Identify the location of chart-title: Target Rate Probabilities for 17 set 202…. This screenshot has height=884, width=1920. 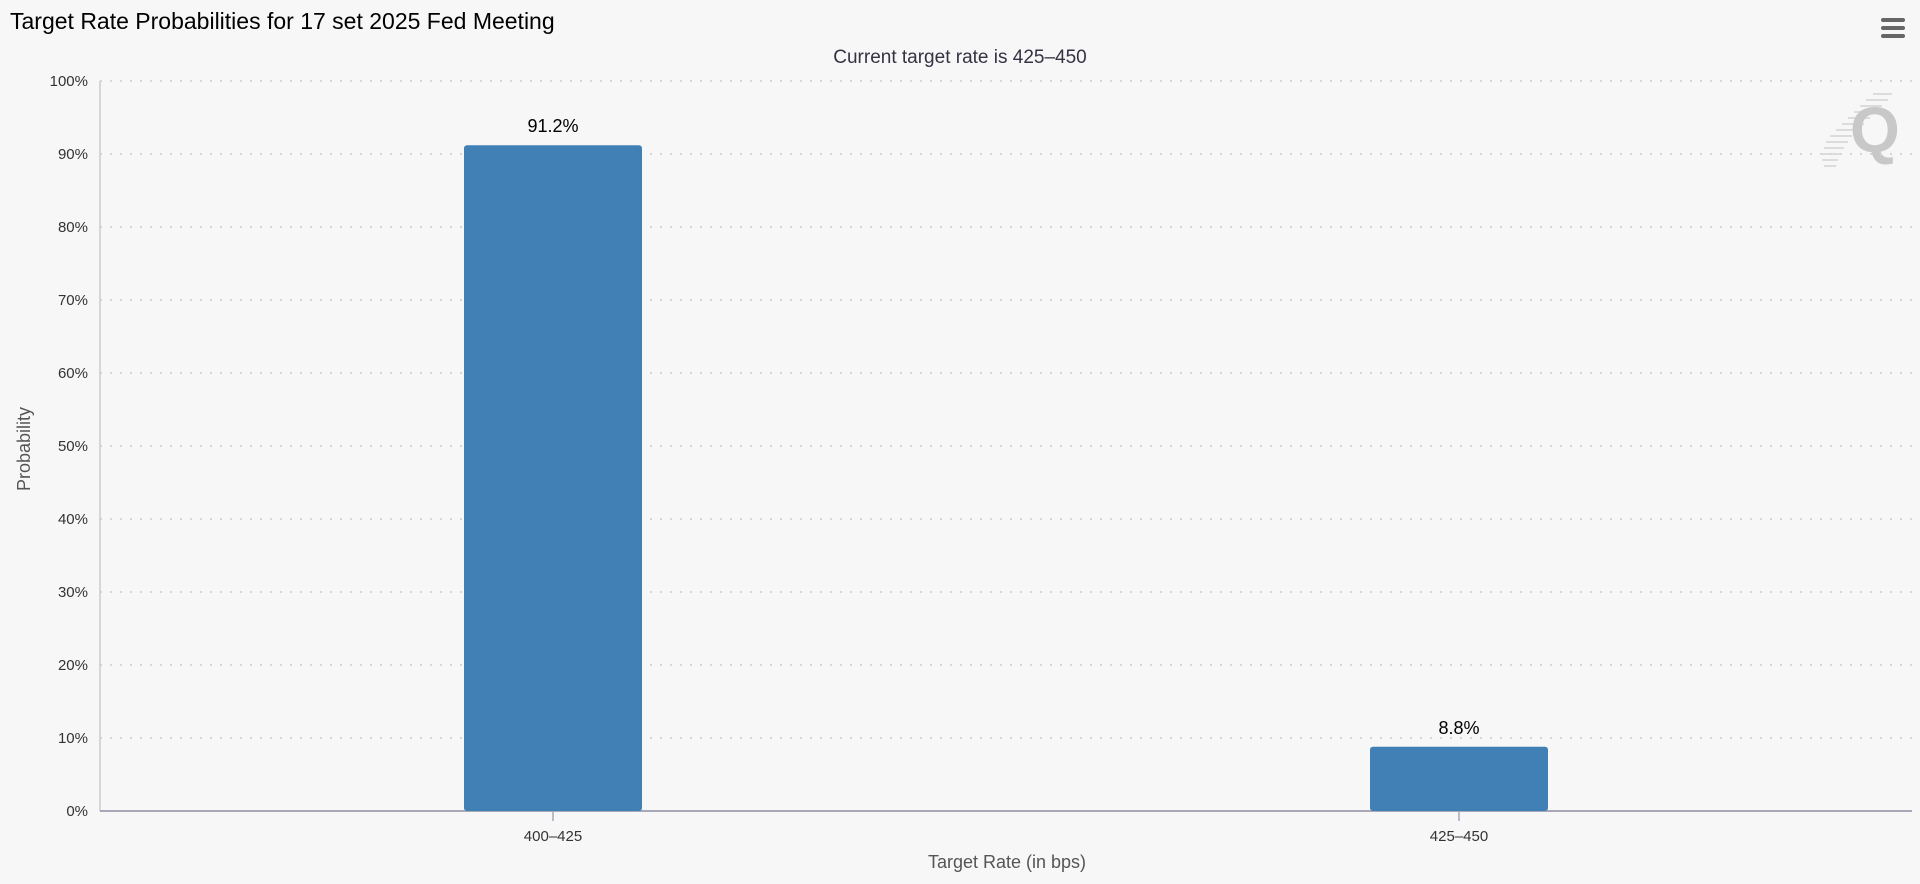
(282, 21).